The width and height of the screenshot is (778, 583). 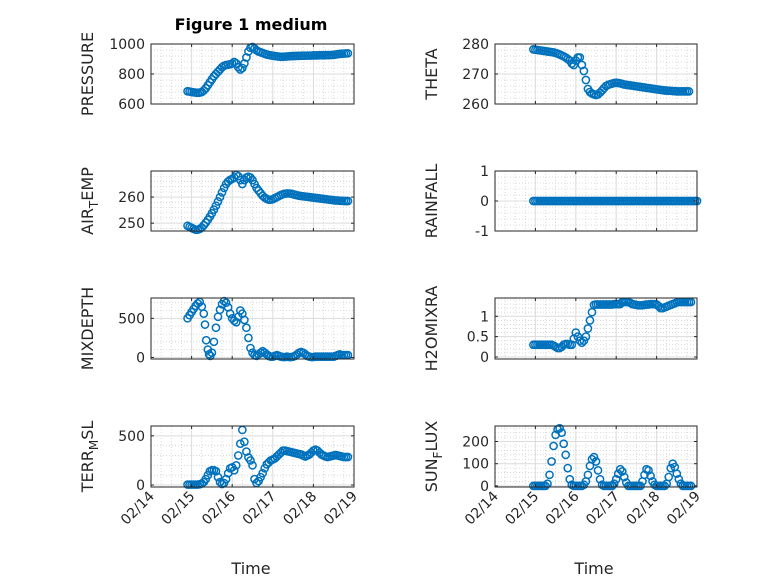 I want to click on subplot-7-axes-box, so click(x=252, y=456).